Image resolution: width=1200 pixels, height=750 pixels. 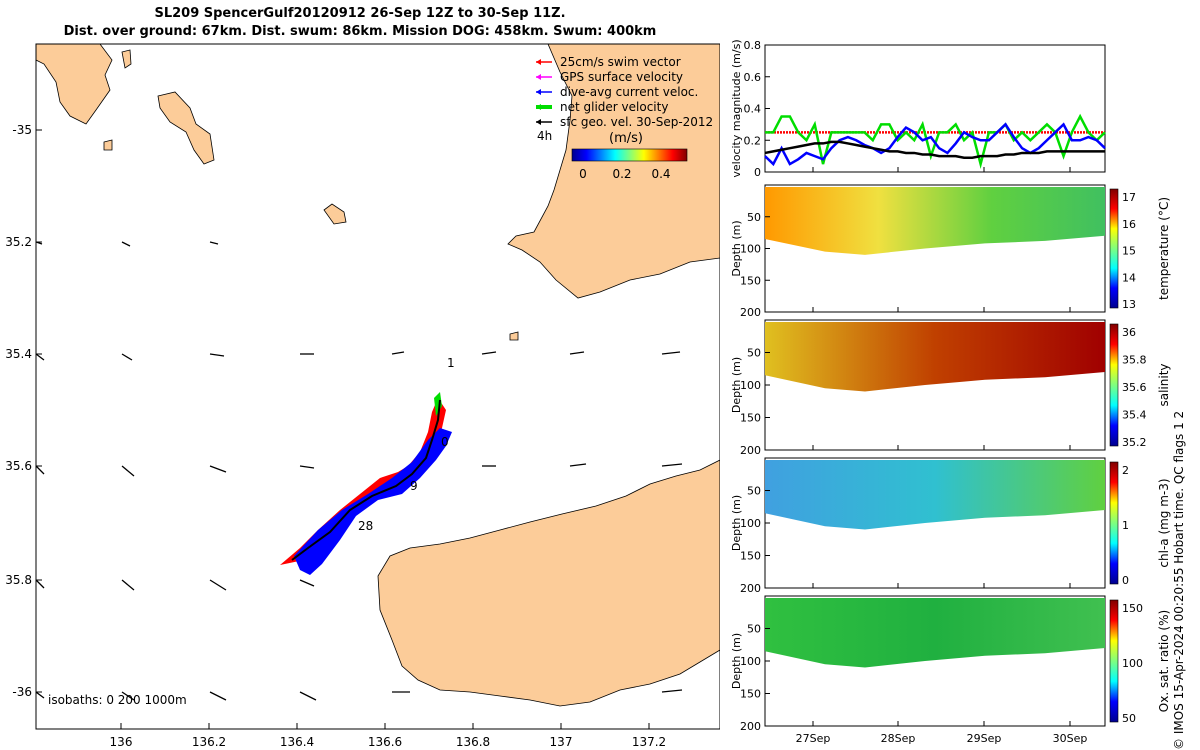 I want to click on speed-label: 4h, so click(x=544, y=136).